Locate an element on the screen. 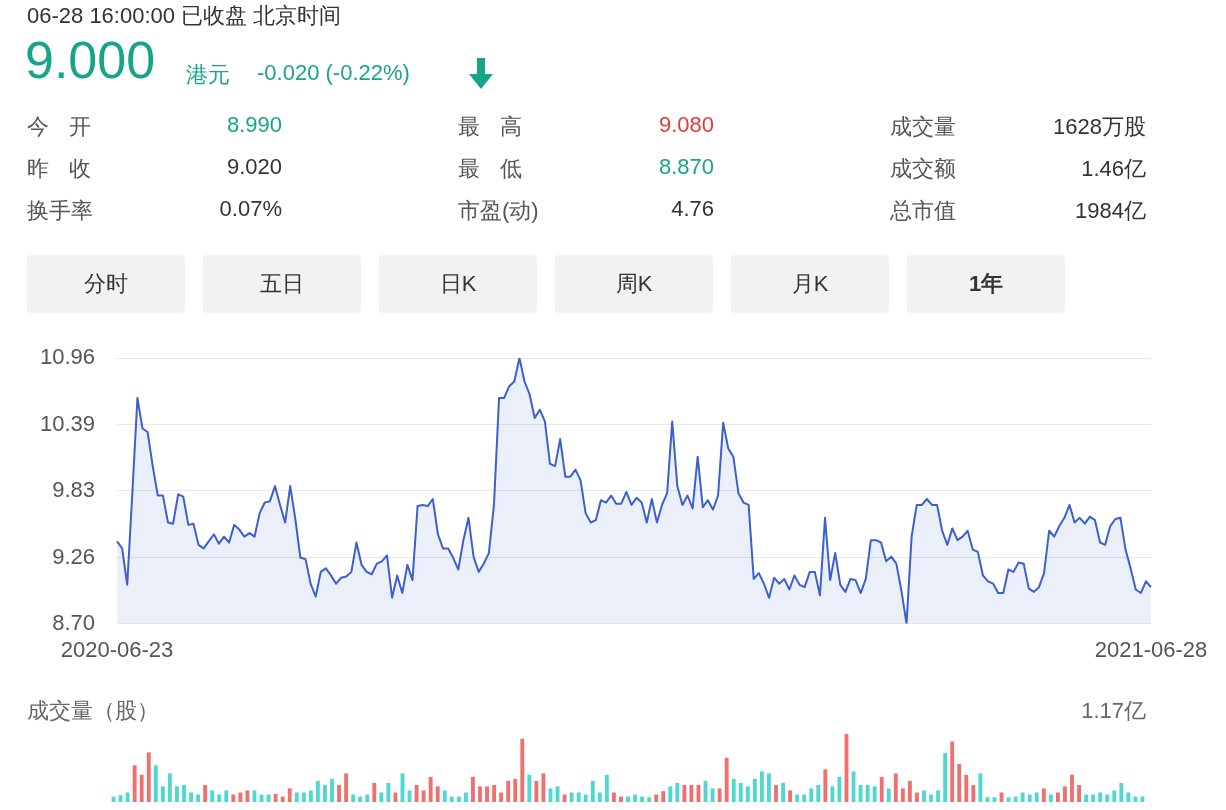 This screenshot has width=1226, height=810. text: 1.17亿 is located at coordinates (1113, 711).